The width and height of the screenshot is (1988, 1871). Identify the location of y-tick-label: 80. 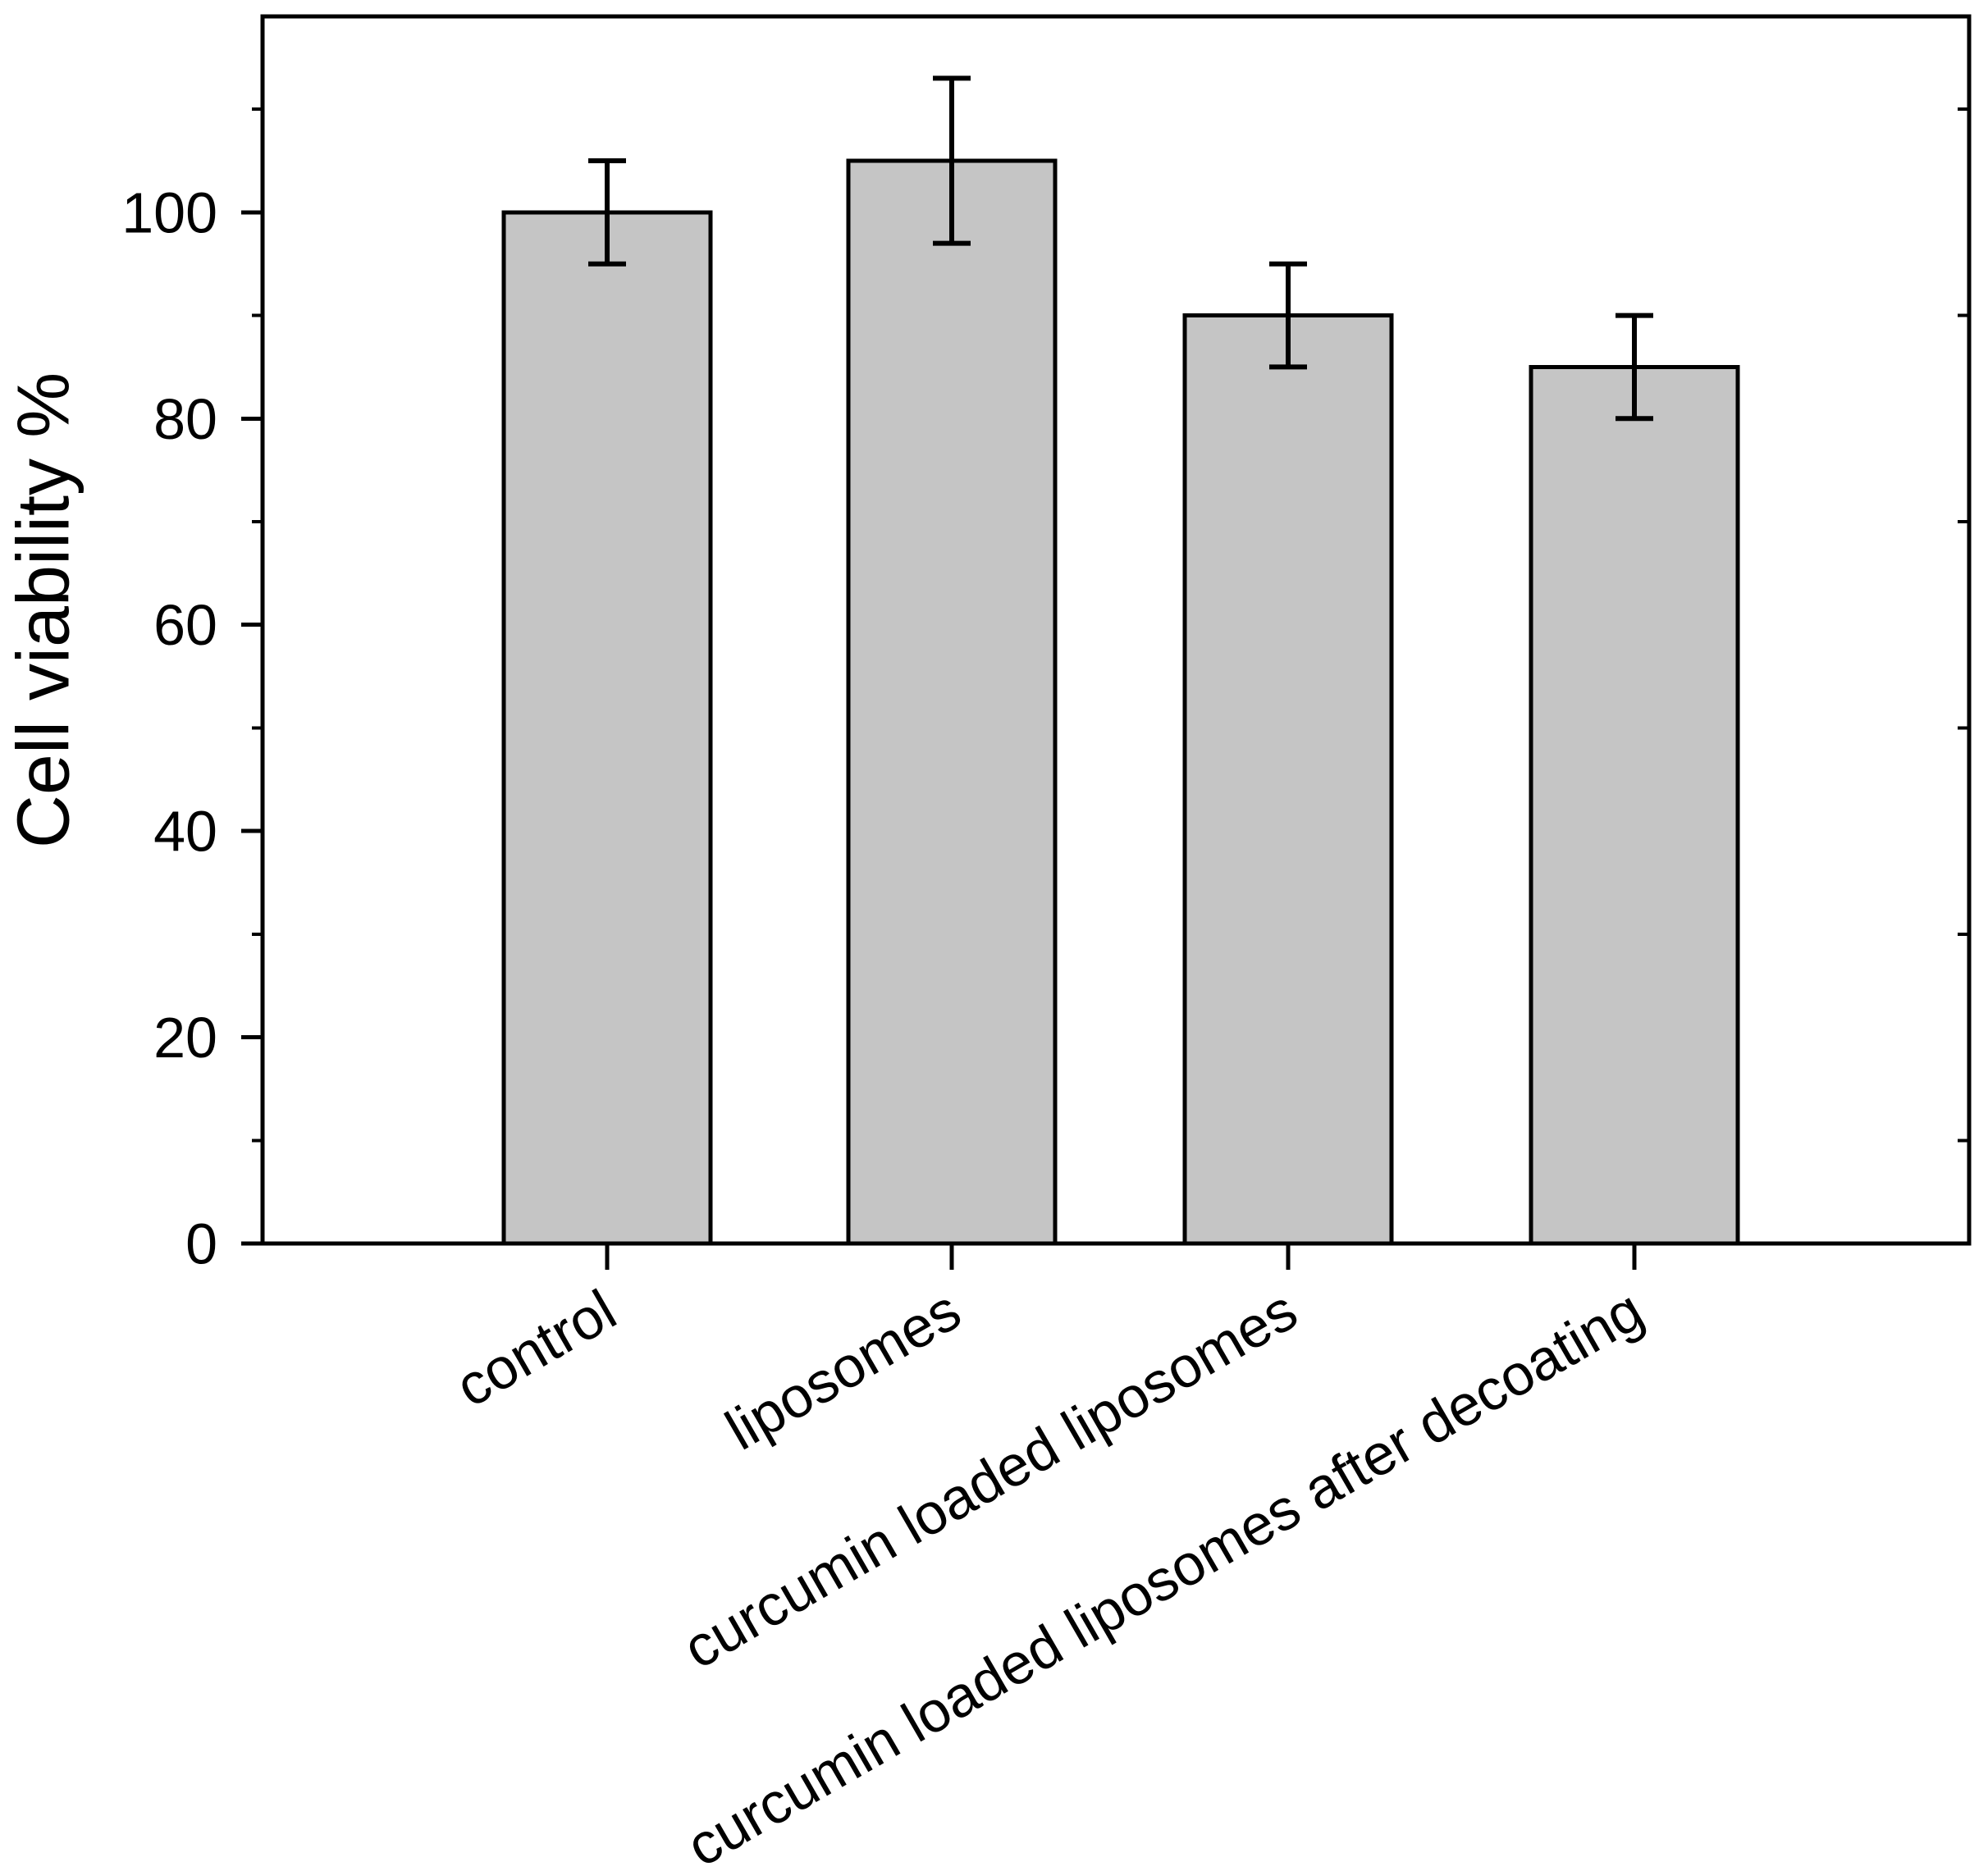
(185, 419).